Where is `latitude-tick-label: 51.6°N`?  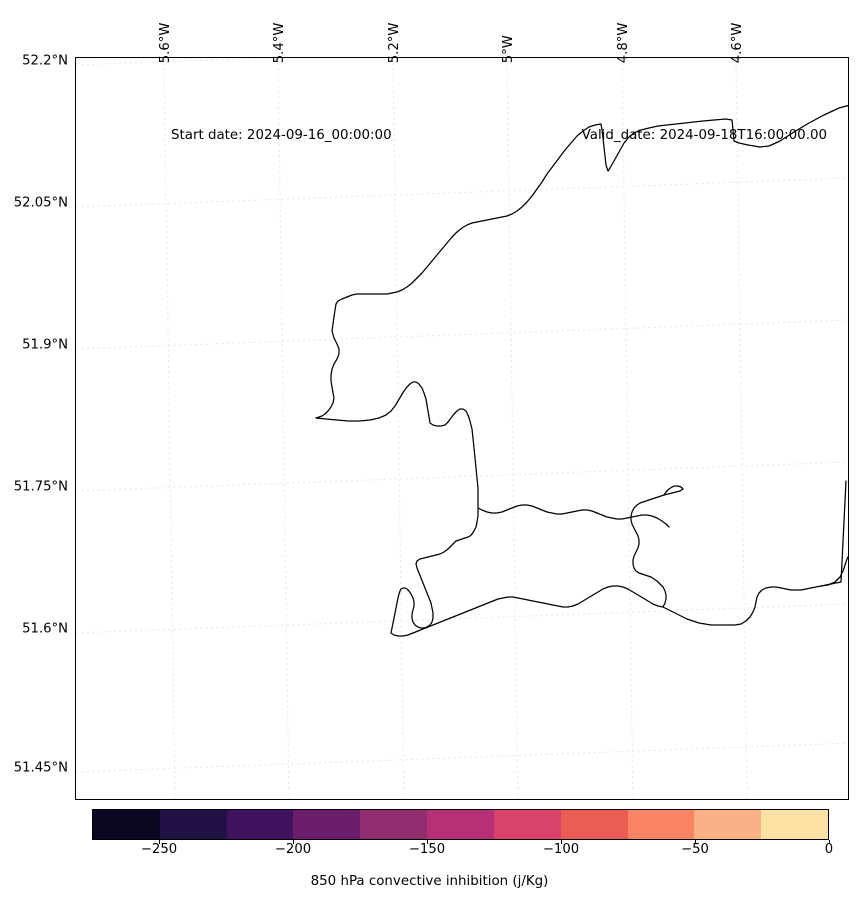 latitude-tick-label: 51.6°N is located at coordinates (45, 629).